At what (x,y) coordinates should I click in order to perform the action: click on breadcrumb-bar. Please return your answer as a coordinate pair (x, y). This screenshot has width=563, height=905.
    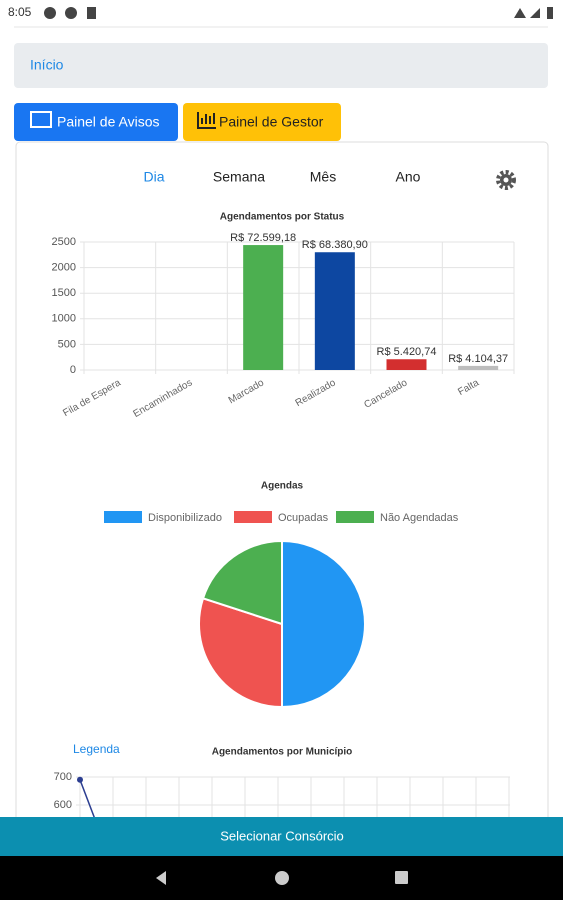
    Looking at the image, I should click on (281, 65).